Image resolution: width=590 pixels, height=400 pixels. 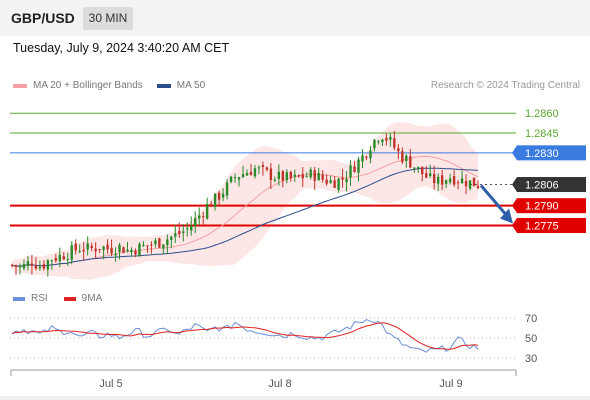 I want to click on level-tag-1-2830: 1.2830, so click(x=549, y=153).